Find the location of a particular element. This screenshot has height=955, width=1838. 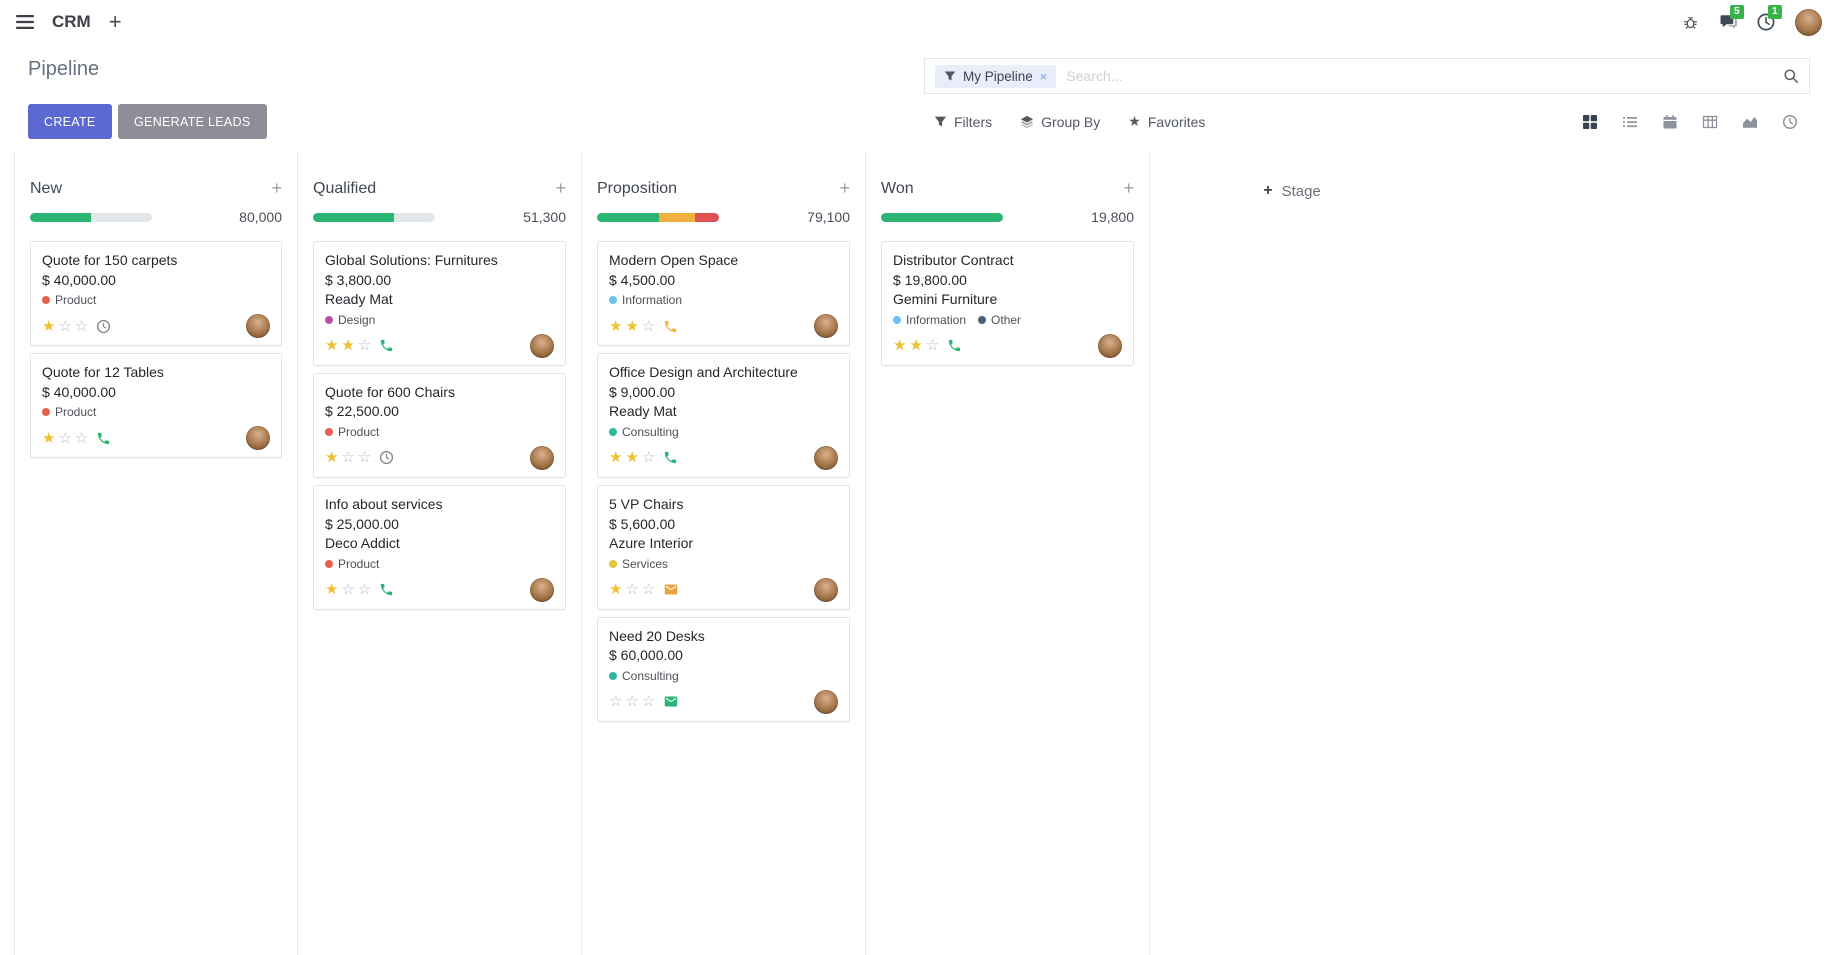

view-graph-button is located at coordinates (1750, 122).